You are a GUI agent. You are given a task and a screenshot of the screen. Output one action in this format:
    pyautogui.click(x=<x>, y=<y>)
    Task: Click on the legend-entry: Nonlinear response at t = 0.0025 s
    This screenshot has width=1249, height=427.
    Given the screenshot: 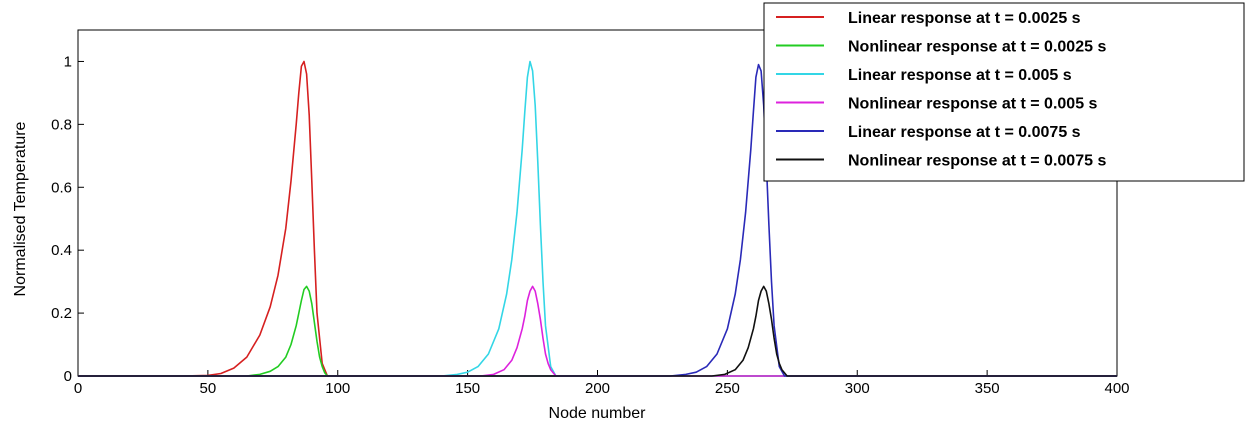 What is the action you would take?
    pyautogui.click(x=977, y=47)
    